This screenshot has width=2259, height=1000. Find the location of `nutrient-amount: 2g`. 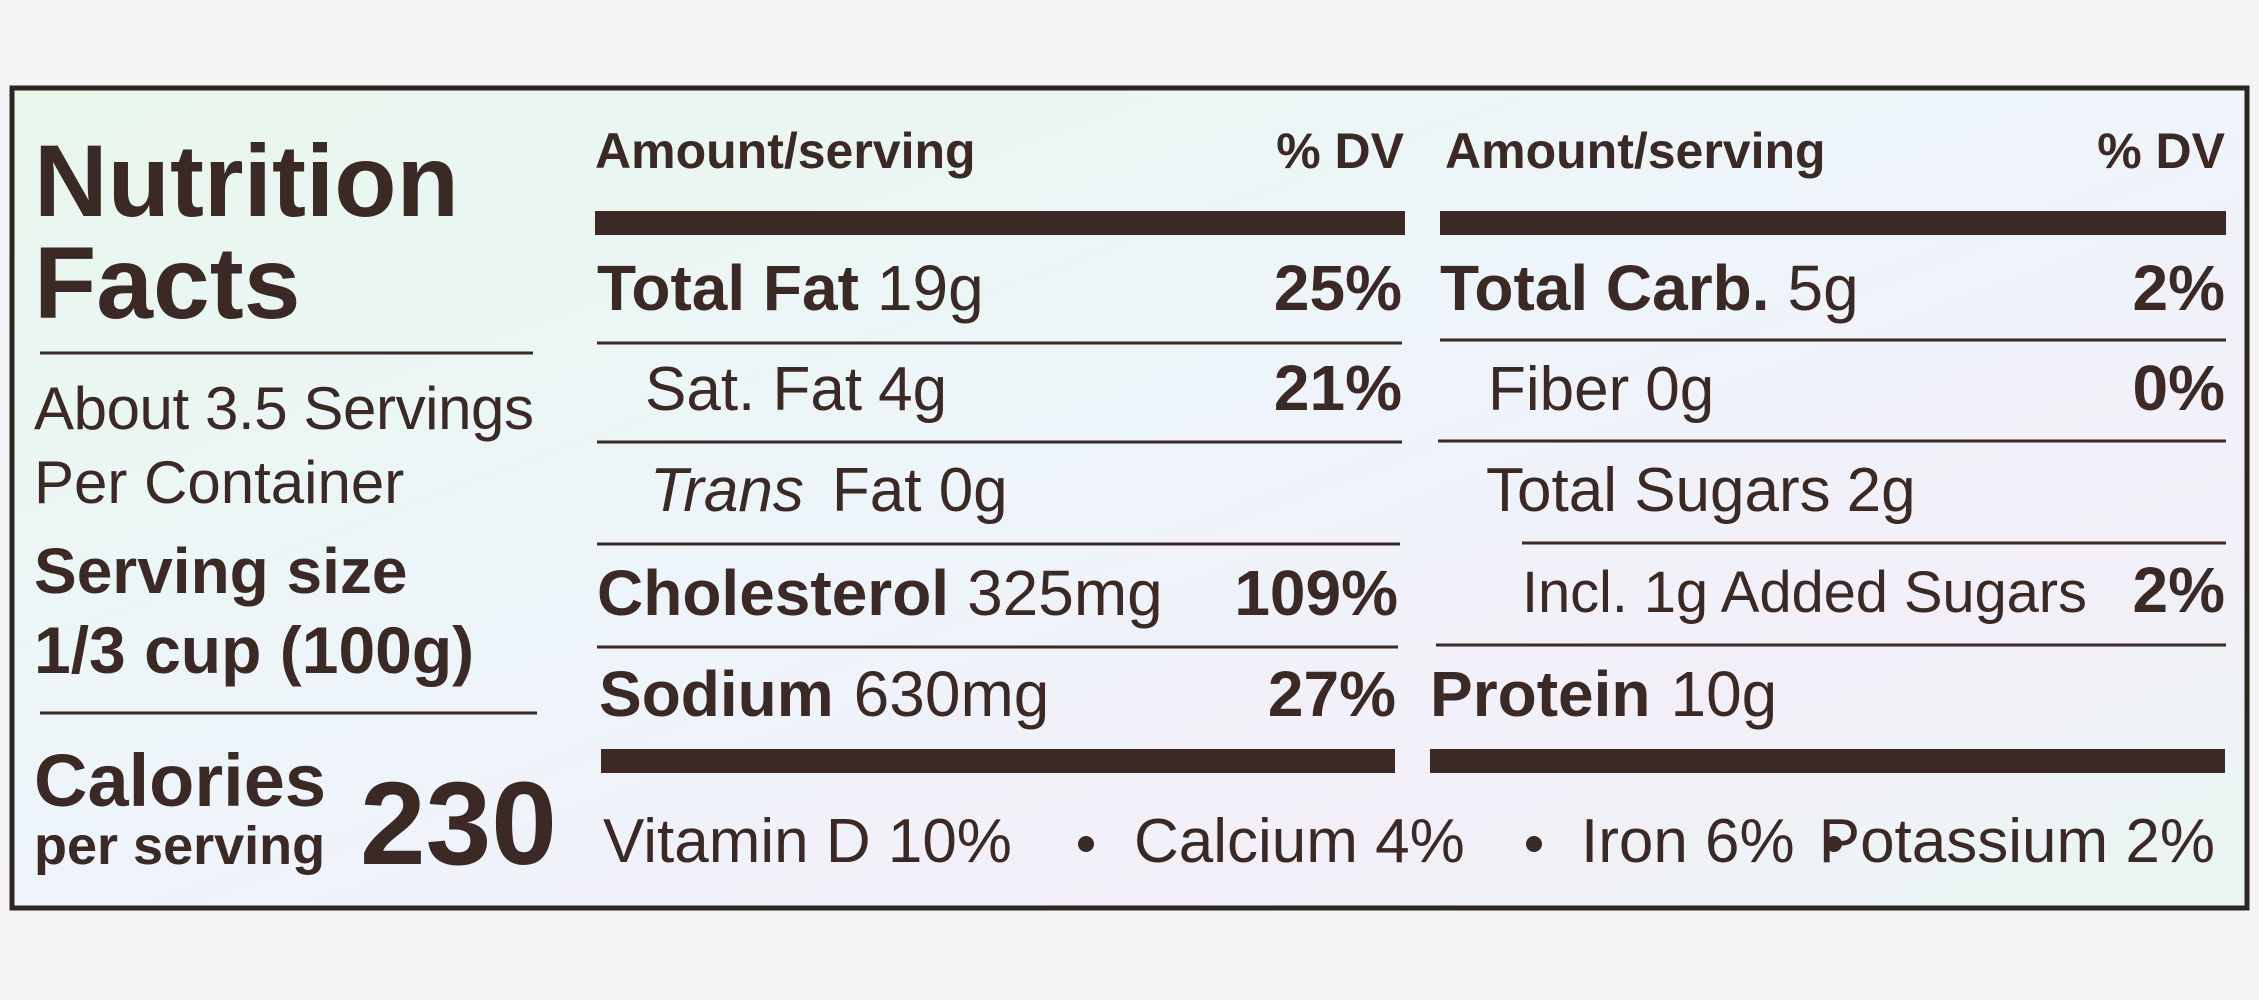

nutrient-amount: 2g is located at coordinates (1881, 490).